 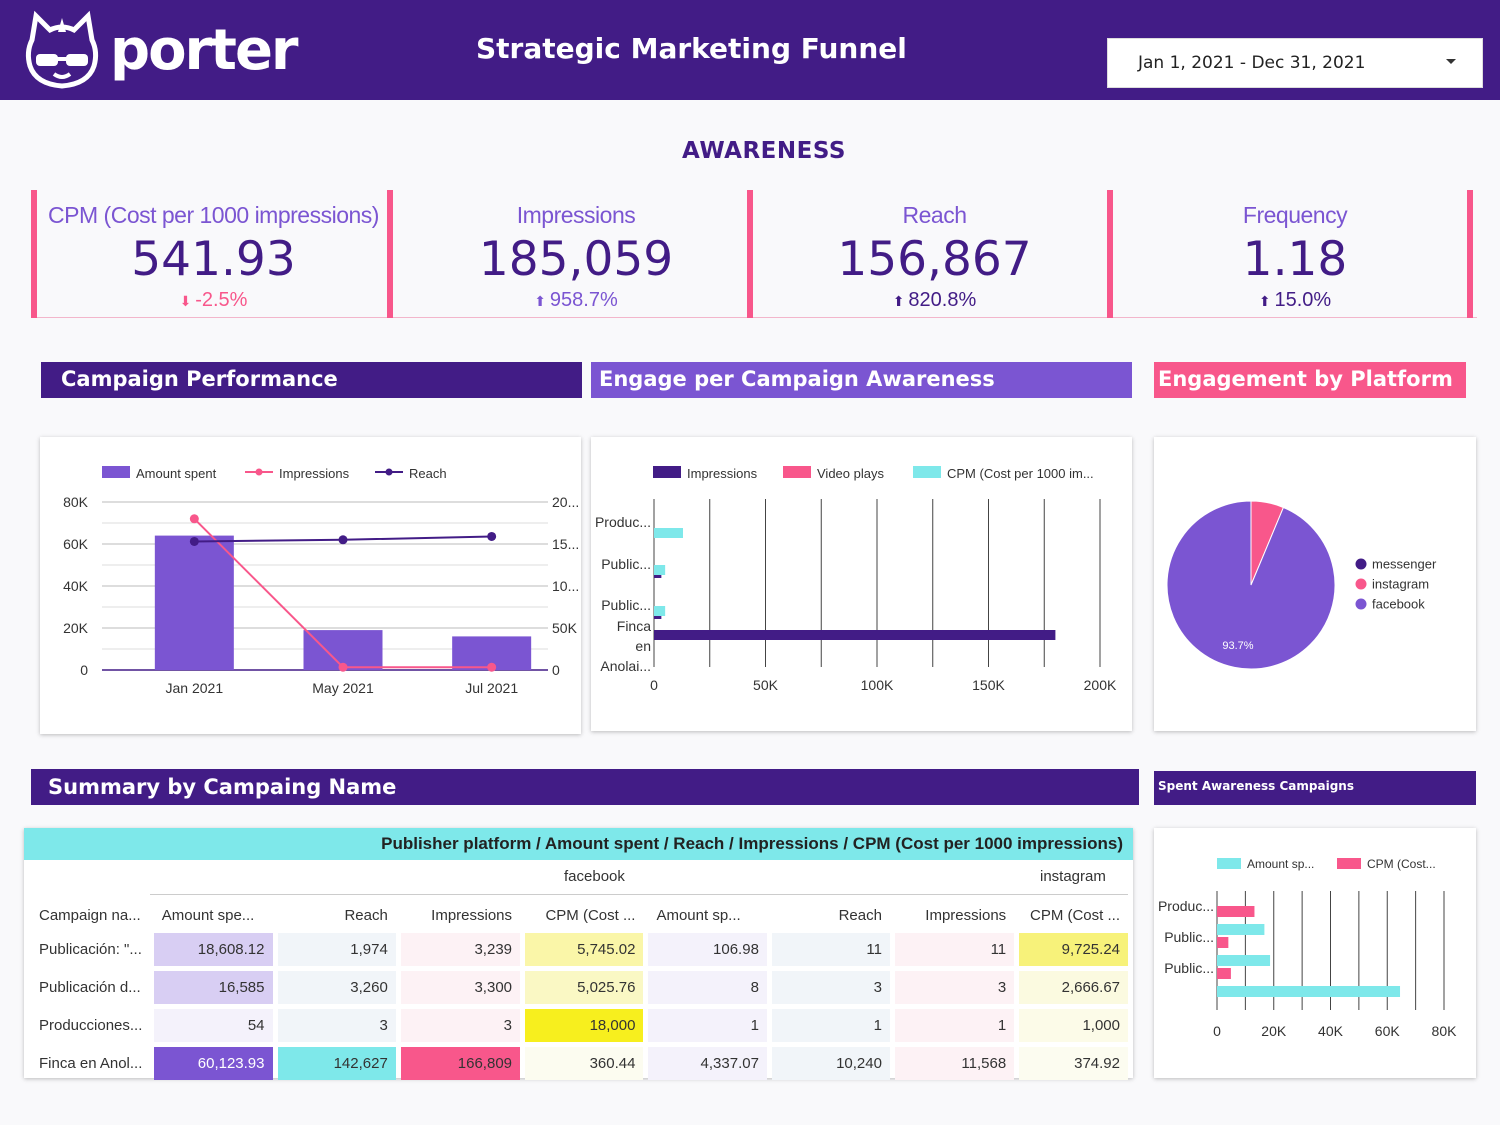 I want to click on brand-name: porter, so click(x=204, y=50).